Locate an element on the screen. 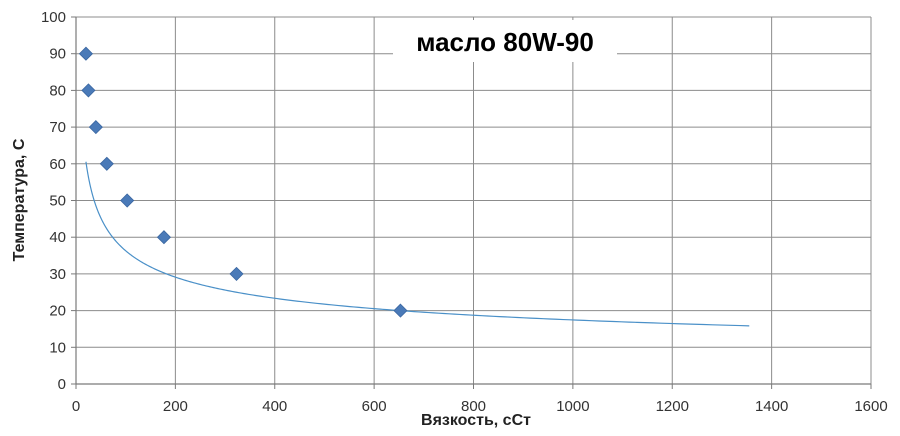 This screenshot has width=900, height=436. y-tick-labels: 0 10 20 30 40 50 60 70 80 90 100 is located at coordinates (53, 201).